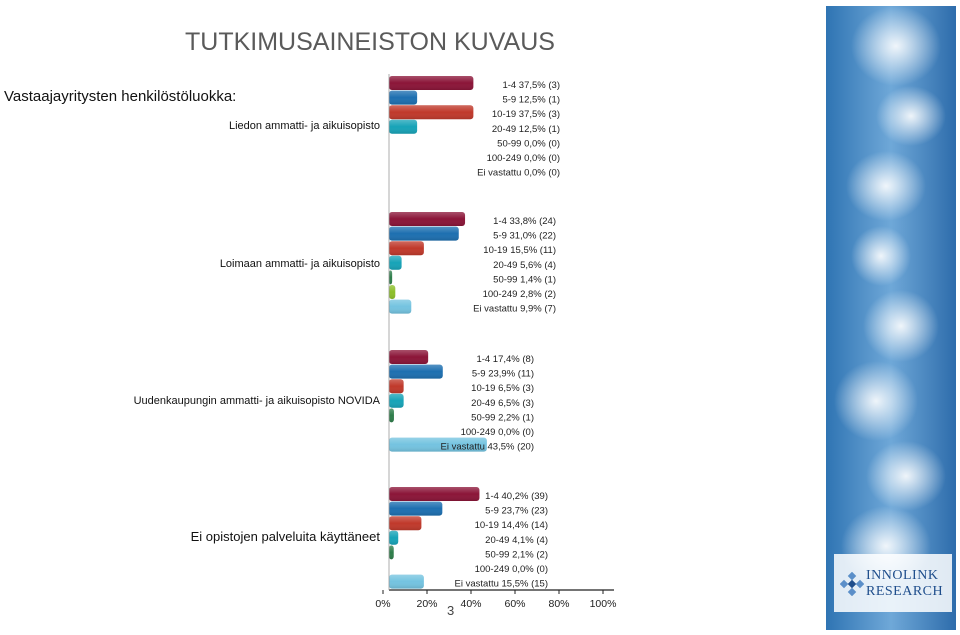 This screenshot has width=960, height=635. Describe the element at coordinates (526, 114) in the screenshot. I see `data-label: 10-19 37,5% (3)` at that location.